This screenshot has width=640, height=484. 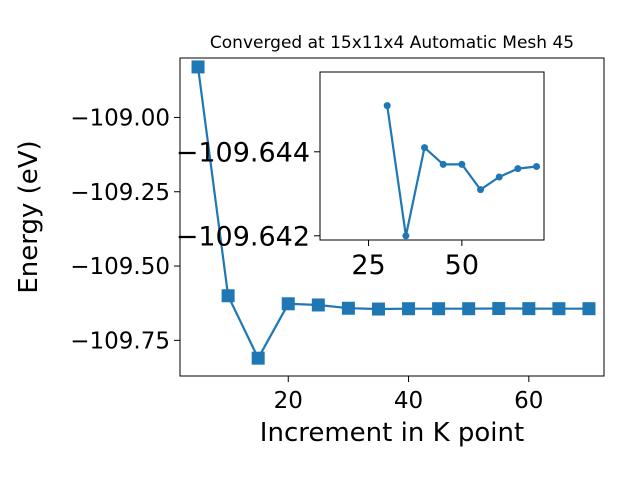 I want to click on inset-y-tick-label: −109.642, so click(x=243, y=236).